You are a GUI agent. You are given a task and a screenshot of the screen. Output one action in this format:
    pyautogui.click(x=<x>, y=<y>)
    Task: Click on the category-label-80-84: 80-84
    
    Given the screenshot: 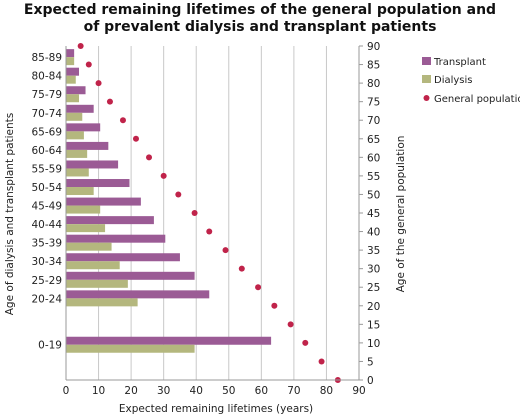 What is the action you would take?
    pyautogui.click(x=46, y=77)
    